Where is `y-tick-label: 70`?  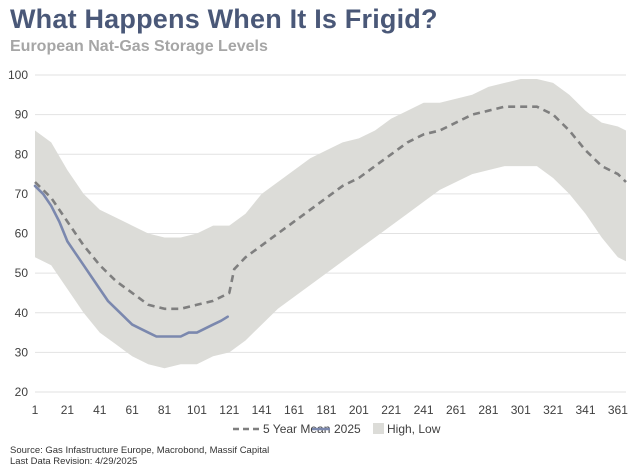 y-tick-label: 70 is located at coordinates (22, 194).